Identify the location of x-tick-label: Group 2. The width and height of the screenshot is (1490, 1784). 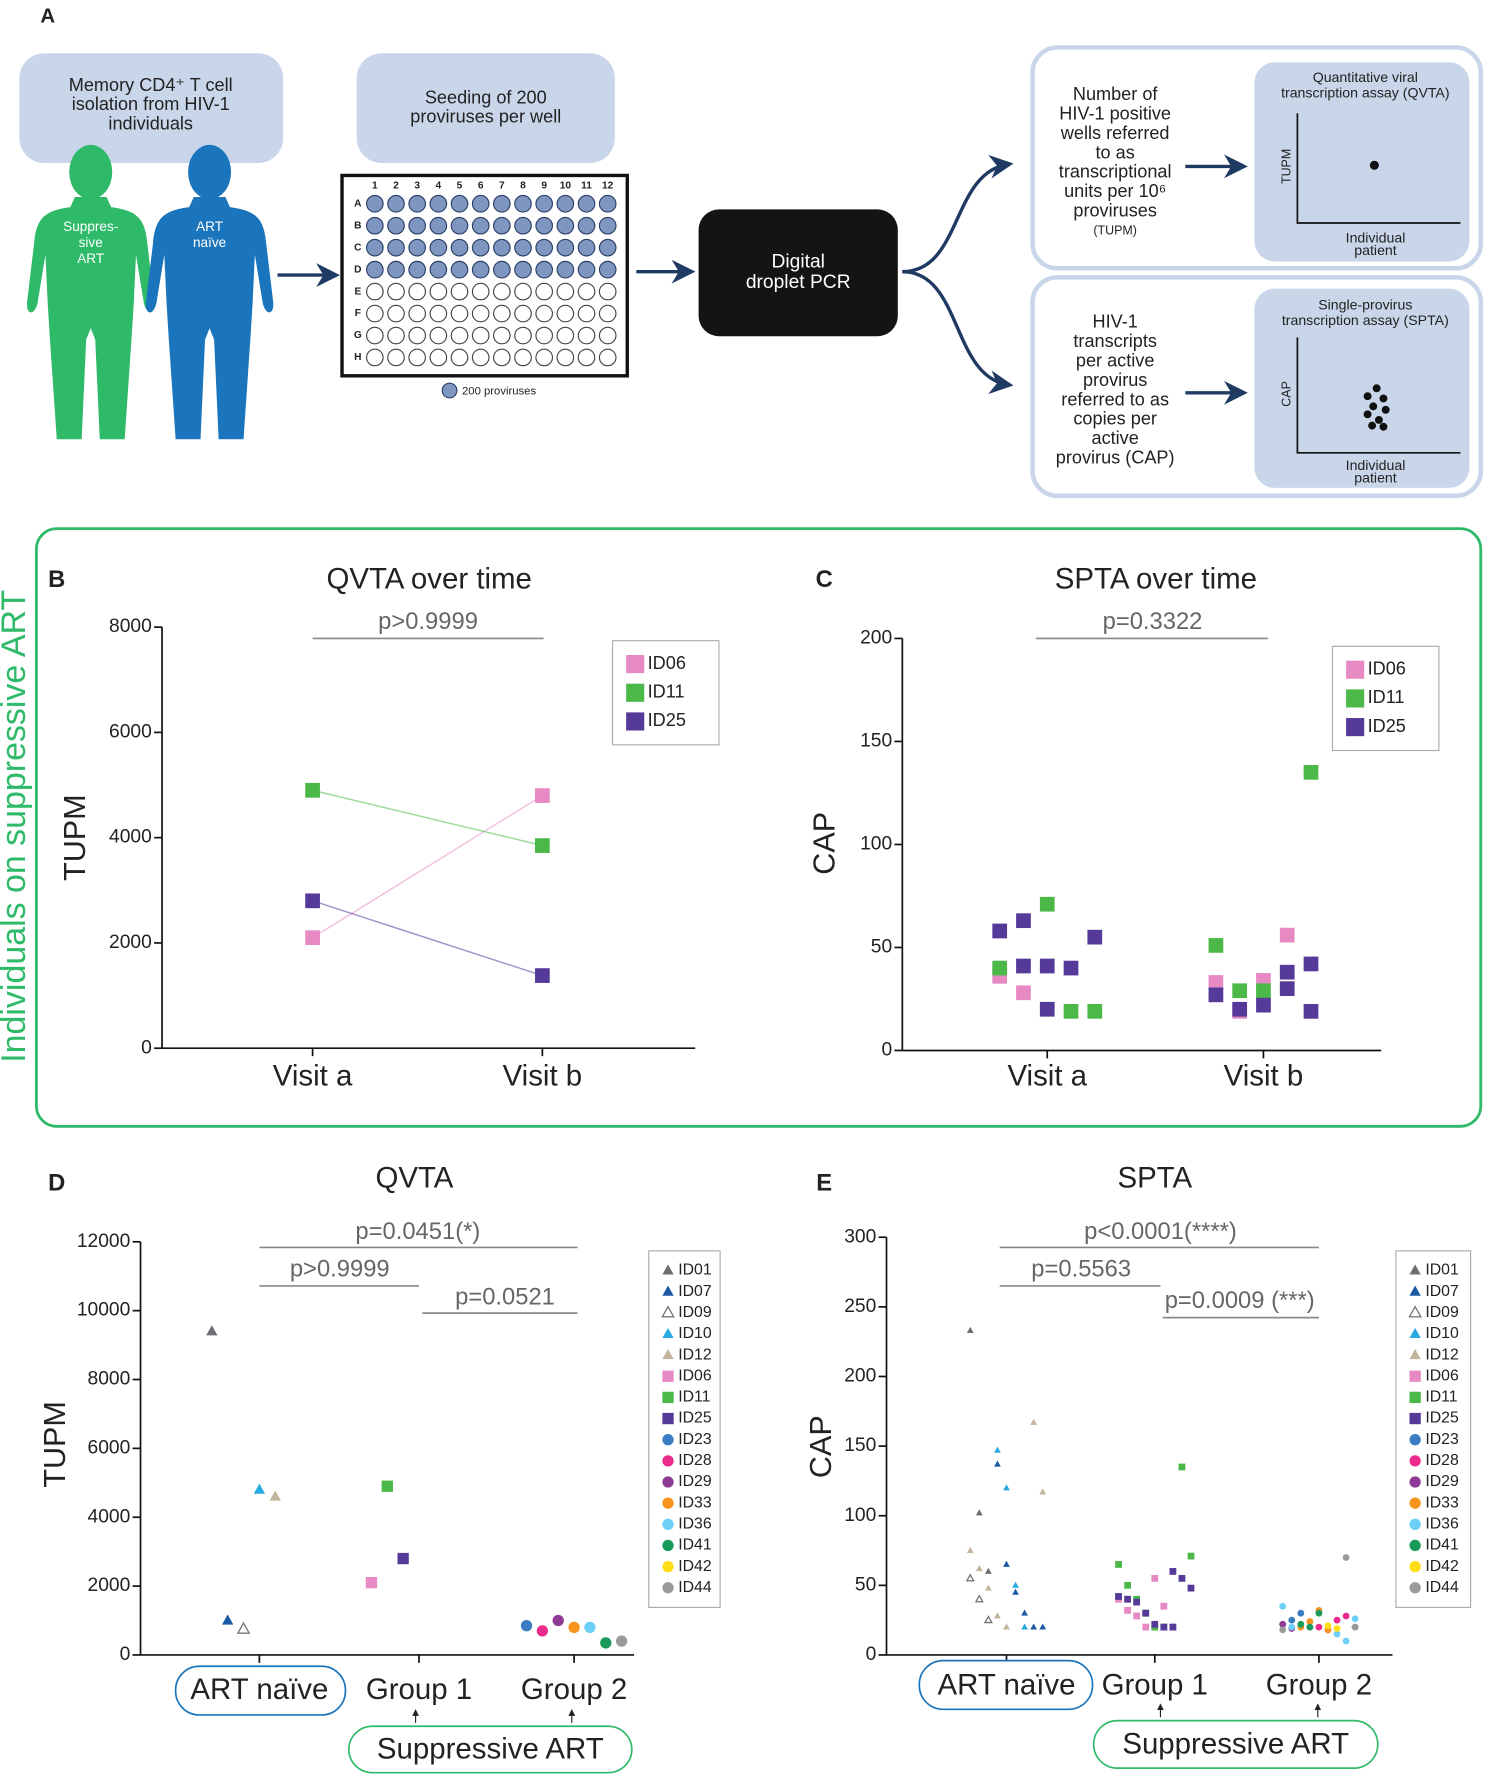
(574, 1689).